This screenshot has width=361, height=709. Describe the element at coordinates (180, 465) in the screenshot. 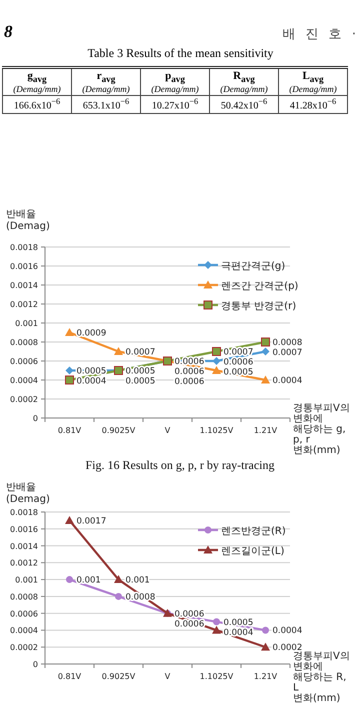

I see `text: Fig. 16 Results on g, p, r by ray-tracing` at that location.